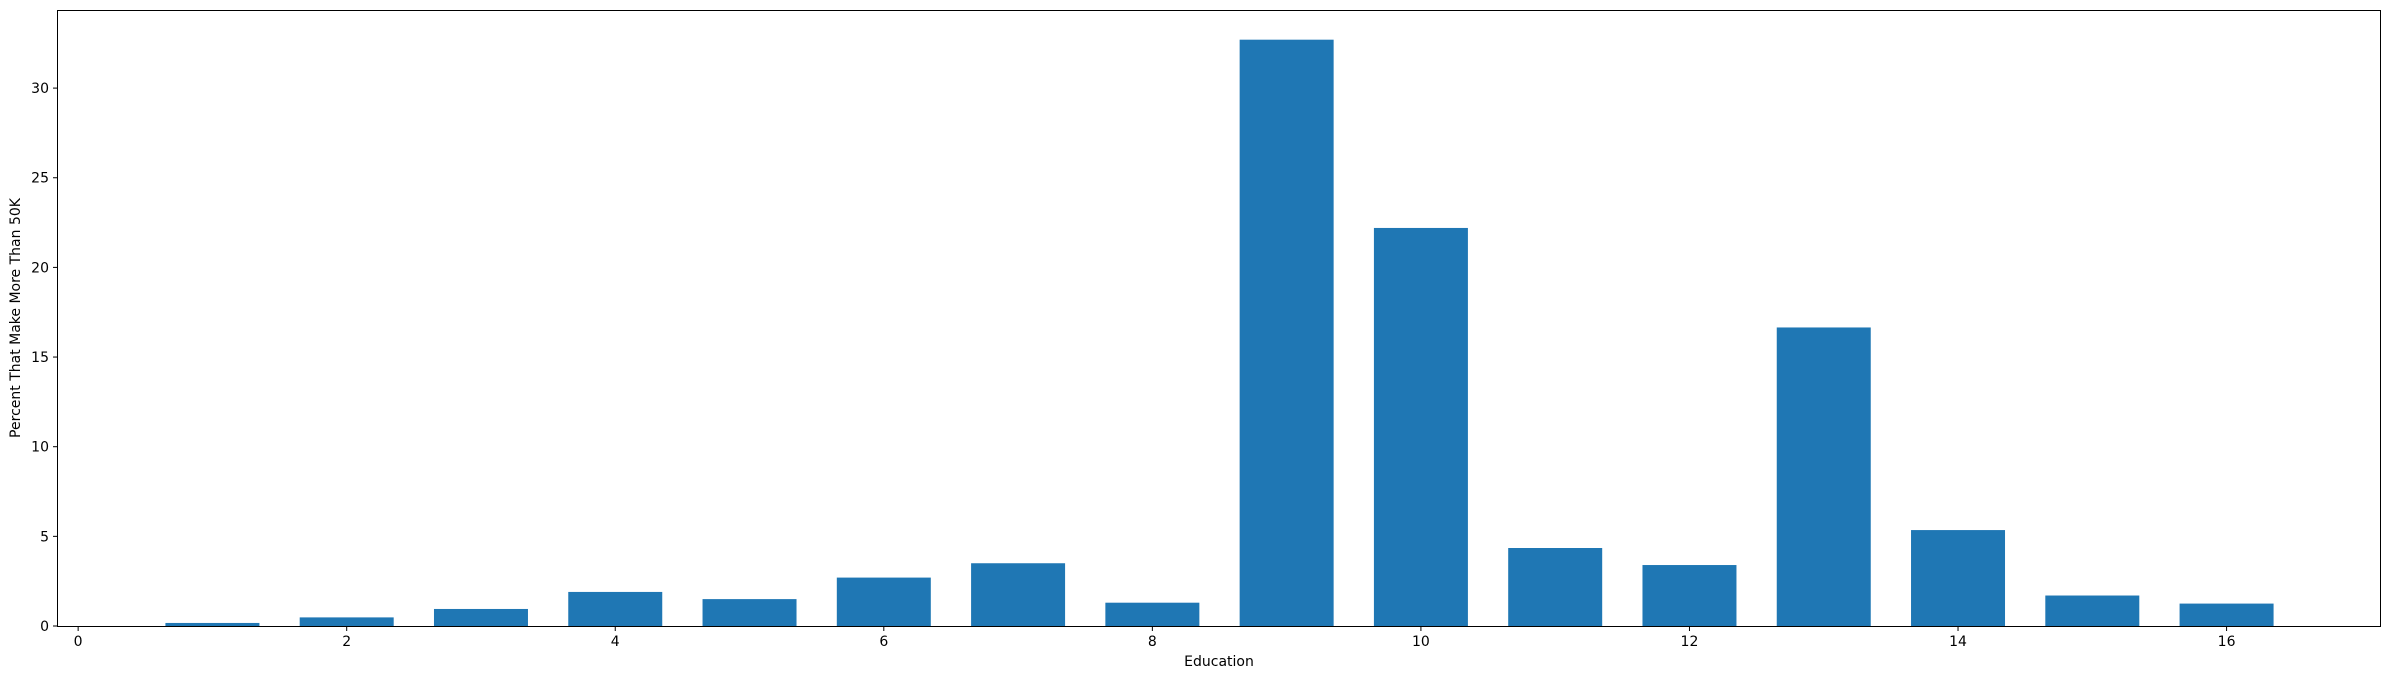 The image size is (2392, 679). What do you see at coordinates (44, 627) in the screenshot?
I see `y-tick-label: 0` at bounding box center [44, 627].